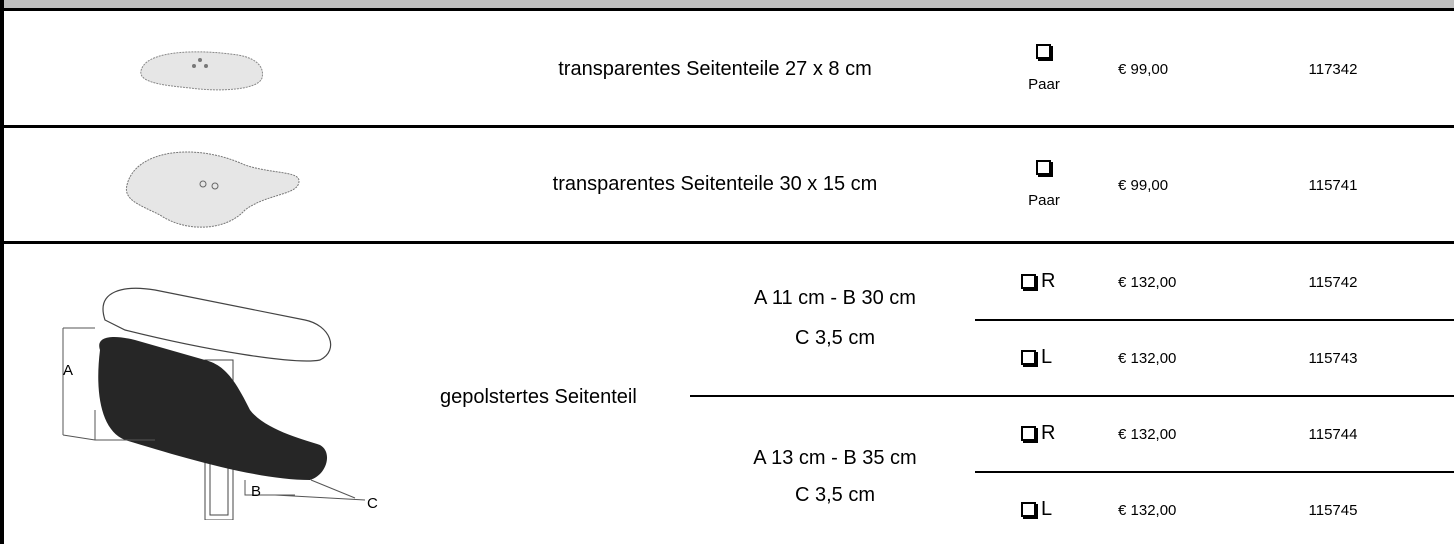 This screenshot has height=544, width=1454. I want to click on article-number: 115743, so click(1333, 358).